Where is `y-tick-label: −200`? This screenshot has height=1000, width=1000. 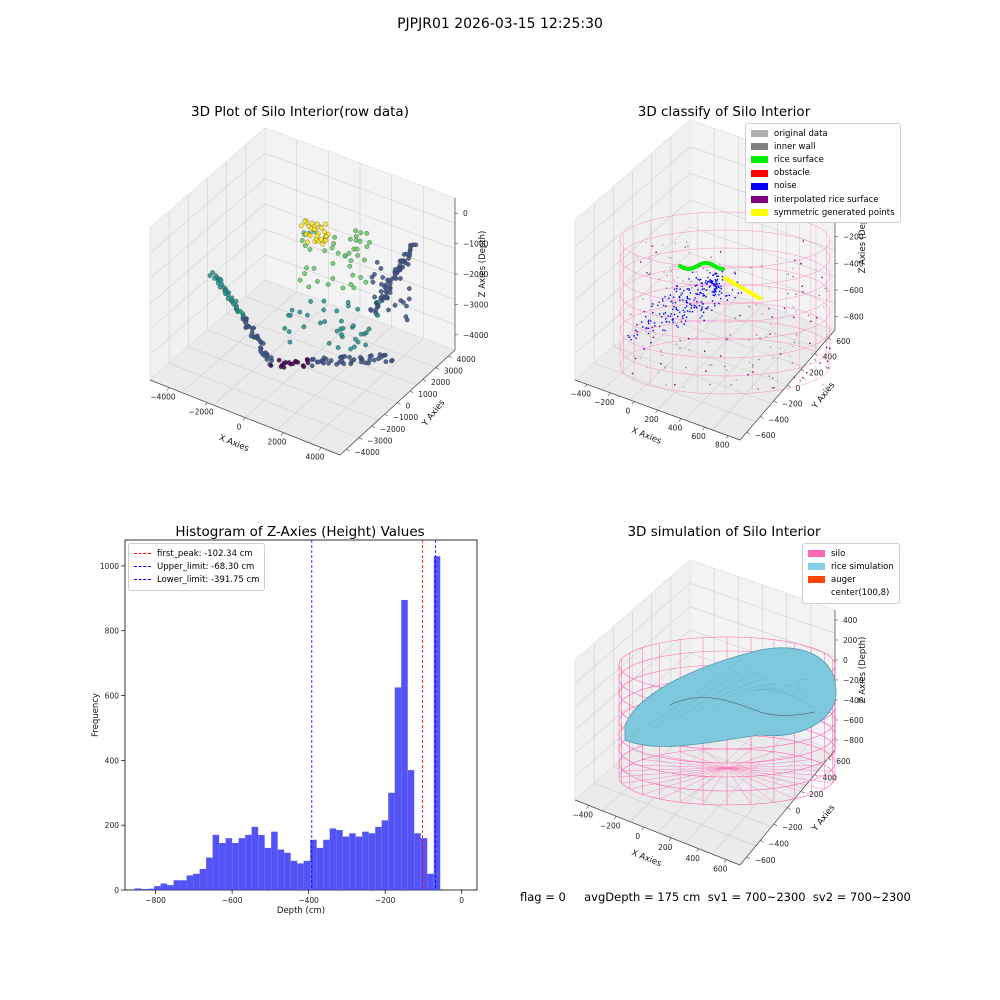
y-tick-label: −200 is located at coordinates (792, 404).